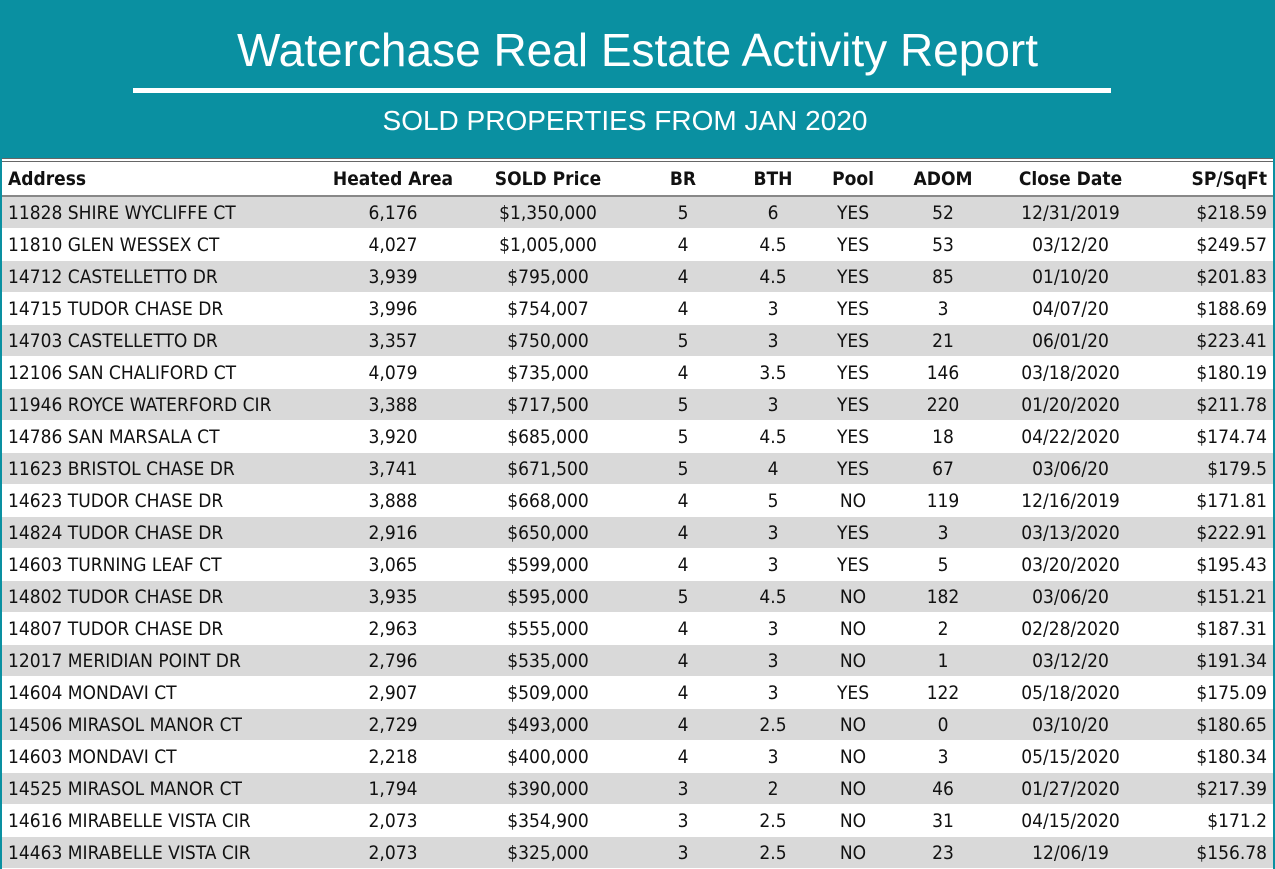 Image resolution: width=1275 pixels, height=869 pixels. I want to click on cell-sp-sqft: $191.34, so click(1231, 660).